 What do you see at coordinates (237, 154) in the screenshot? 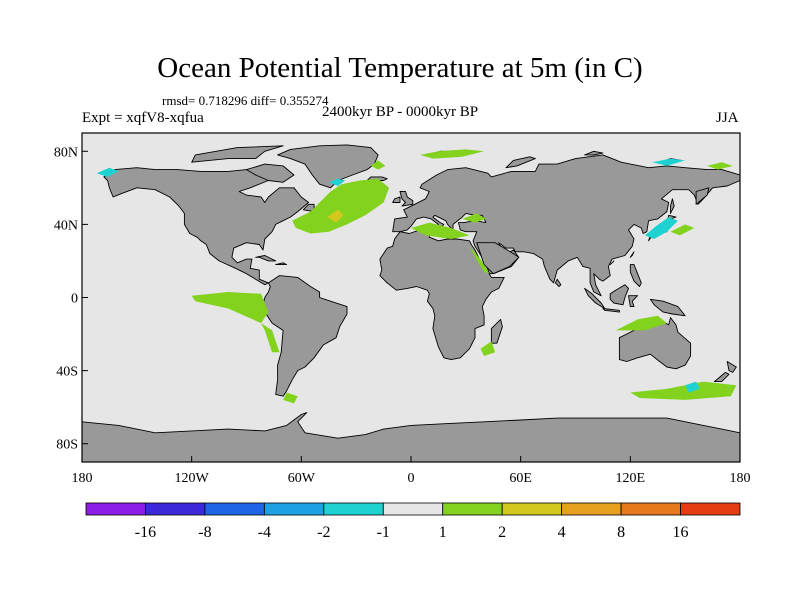
I see `land-canadian-archipelago` at bounding box center [237, 154].